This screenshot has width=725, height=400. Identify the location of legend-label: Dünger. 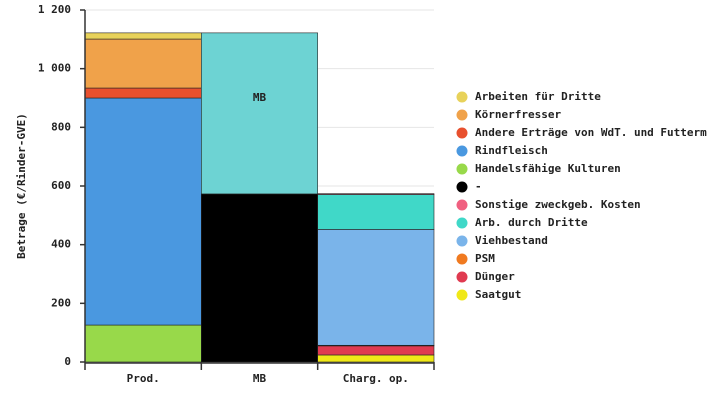
(495, 276).